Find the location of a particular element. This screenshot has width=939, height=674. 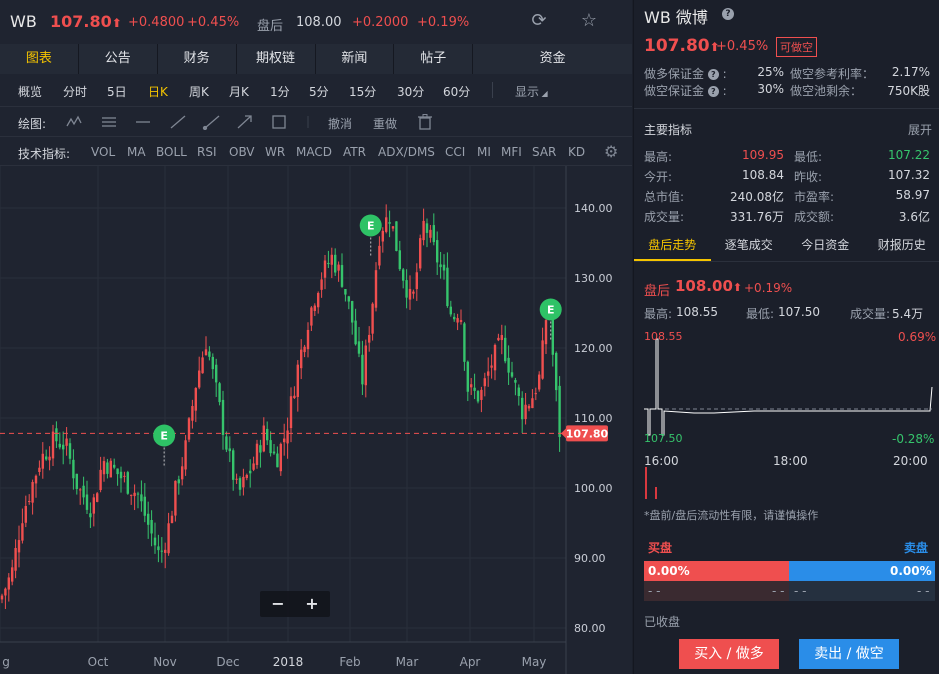

y-tick-label: 90.00 is located at coordinates (590, 558).